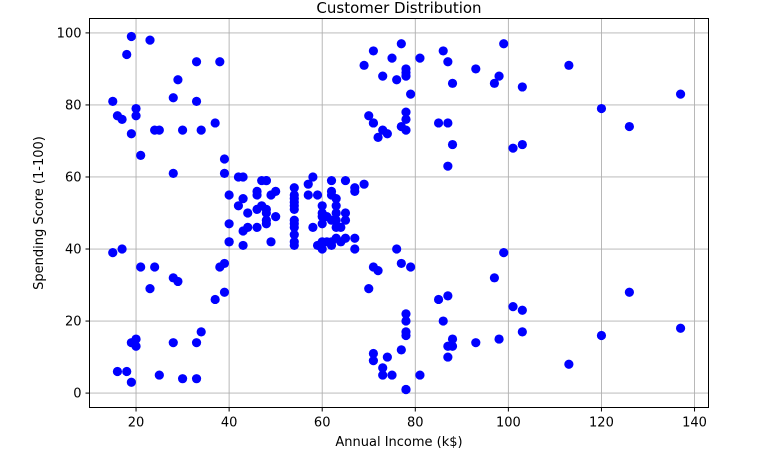 The width and height of the screenshot is (765, 461). What do you see at coordinates (73, 214) in the screenshot?
I see `y-axis-ticks: 0 20 40 60 80 100` at bounding box center [73, 214].